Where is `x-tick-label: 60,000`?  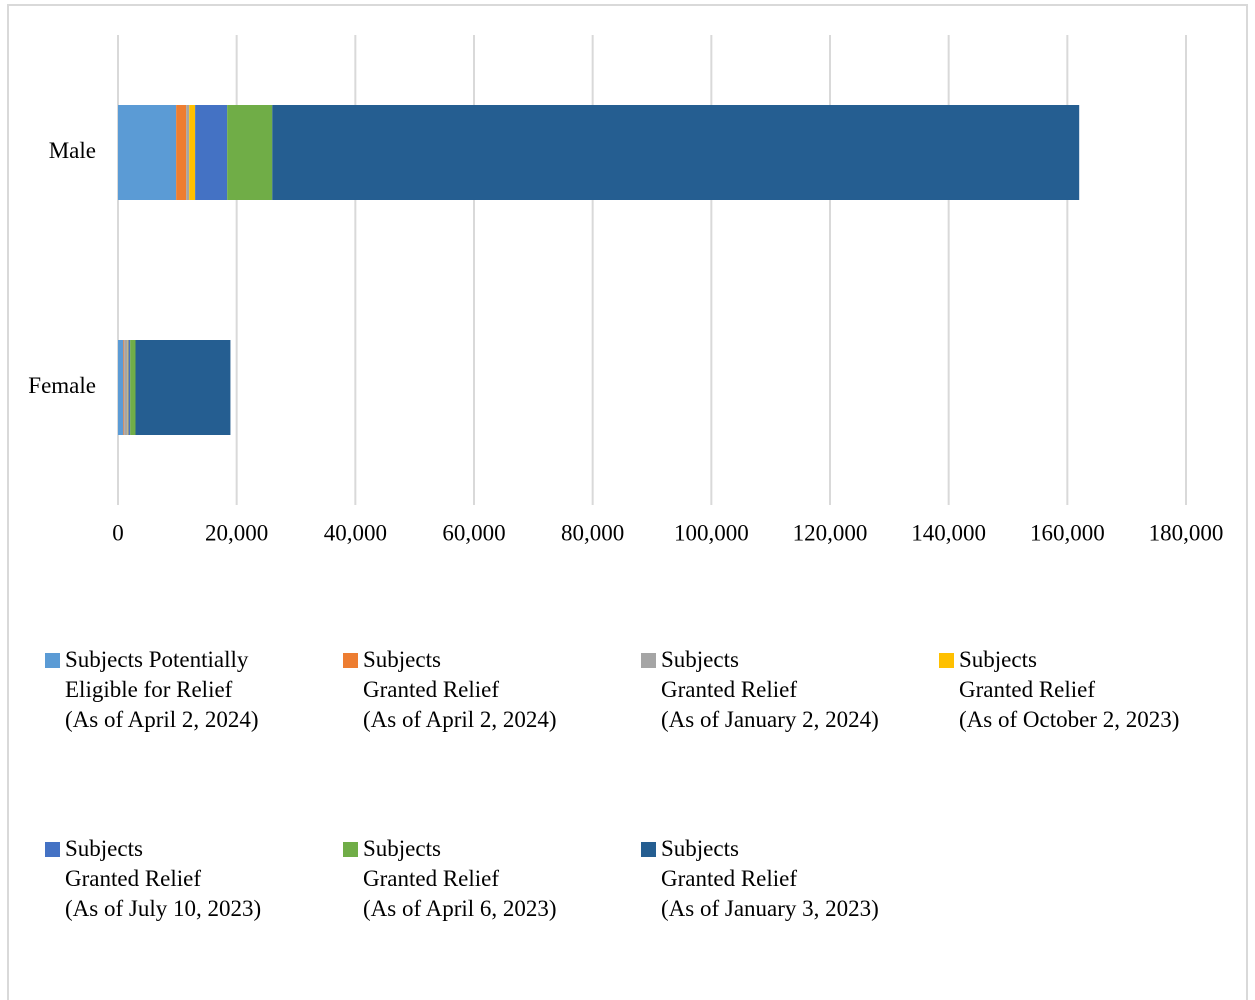
x-tick-label: 60,000 is located at coordinates (473, 532).